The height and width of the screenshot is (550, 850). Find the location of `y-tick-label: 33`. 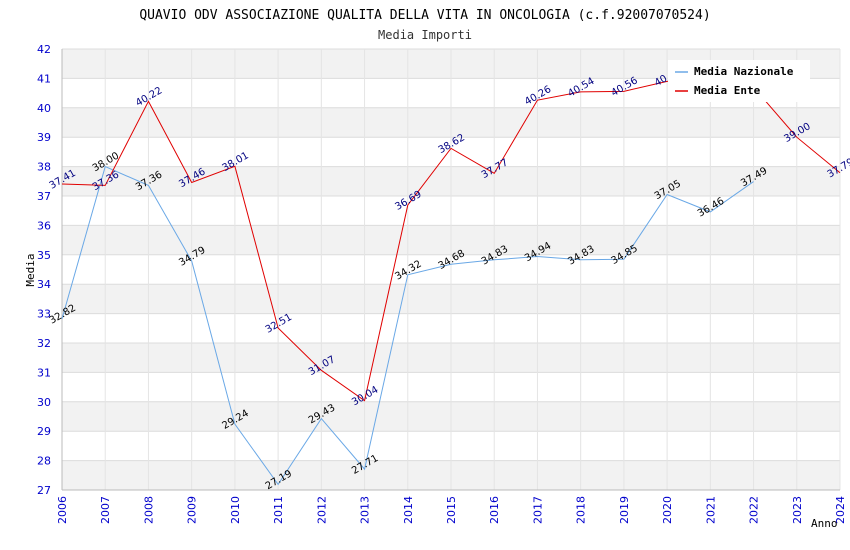

y-tick-label: 33 is located at coordinates (44, 314).